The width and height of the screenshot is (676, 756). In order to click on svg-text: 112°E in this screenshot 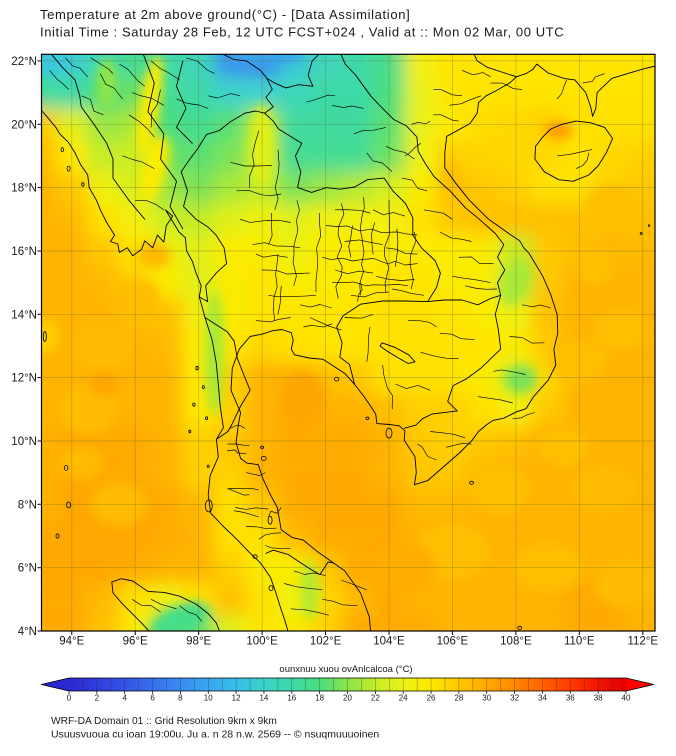, I will do `click(642, 641)`.